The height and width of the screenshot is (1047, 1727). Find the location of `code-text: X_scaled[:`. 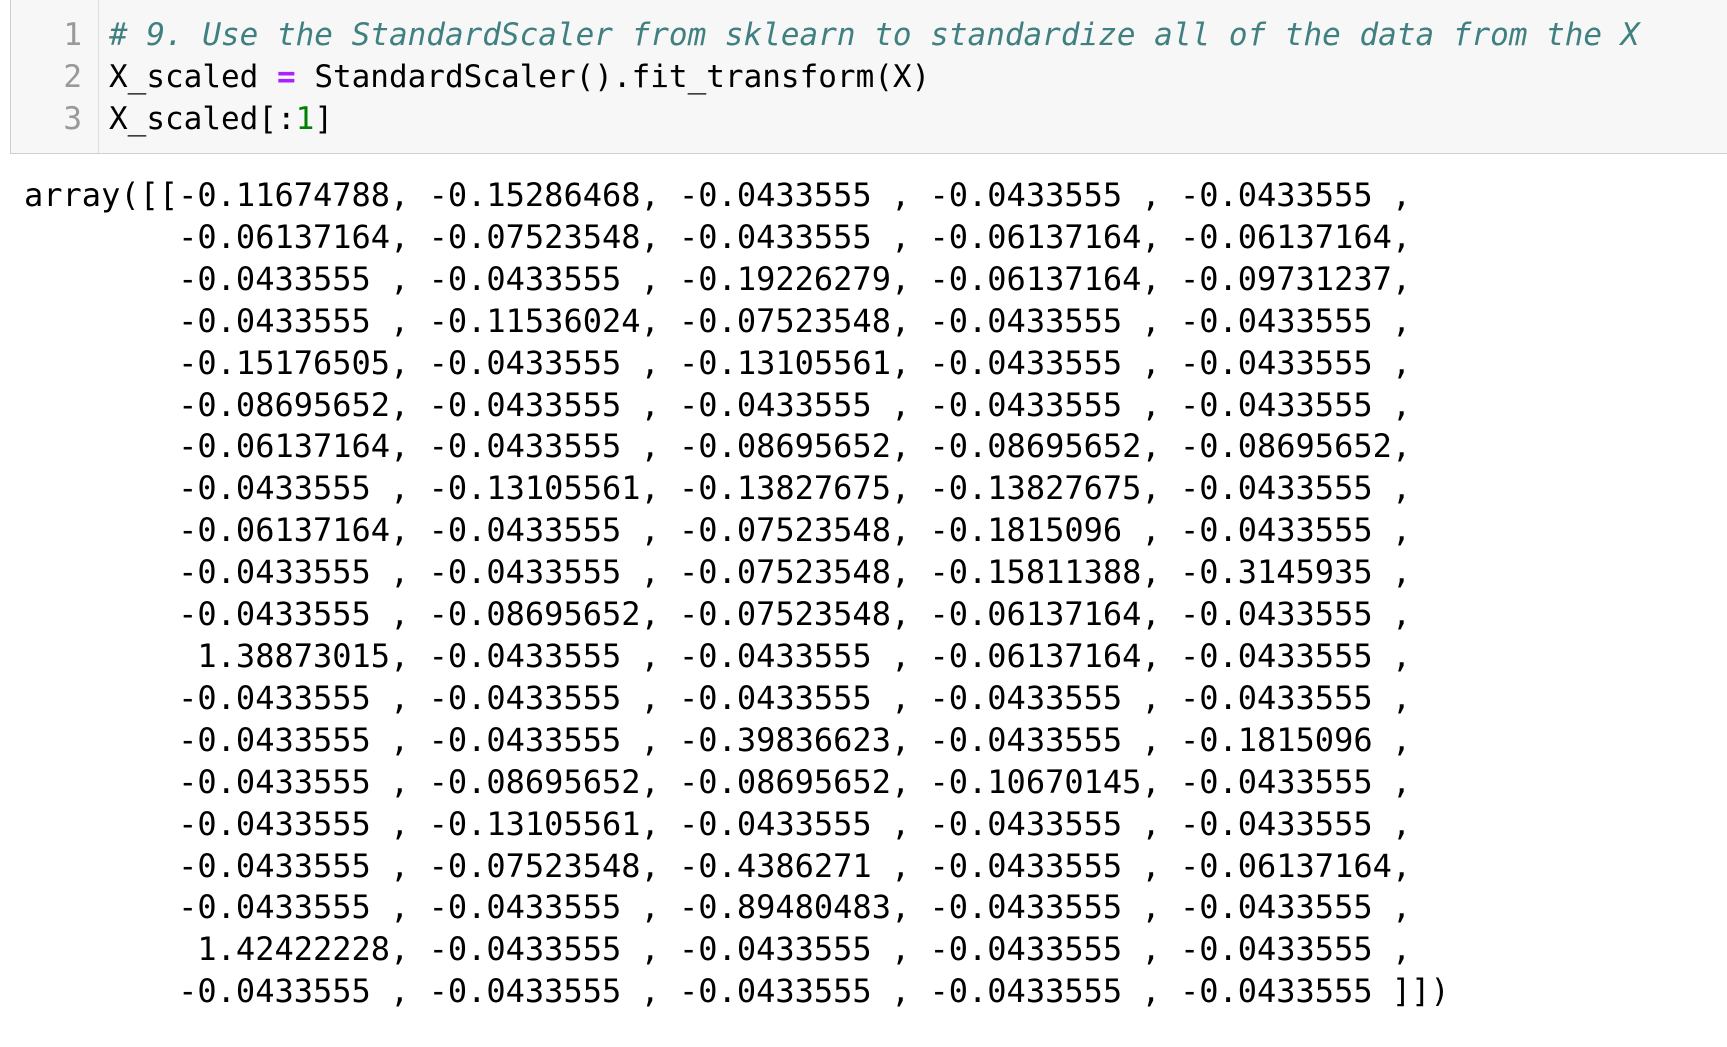

code-text: X_scaled[: is located at coordinates (202, 119).